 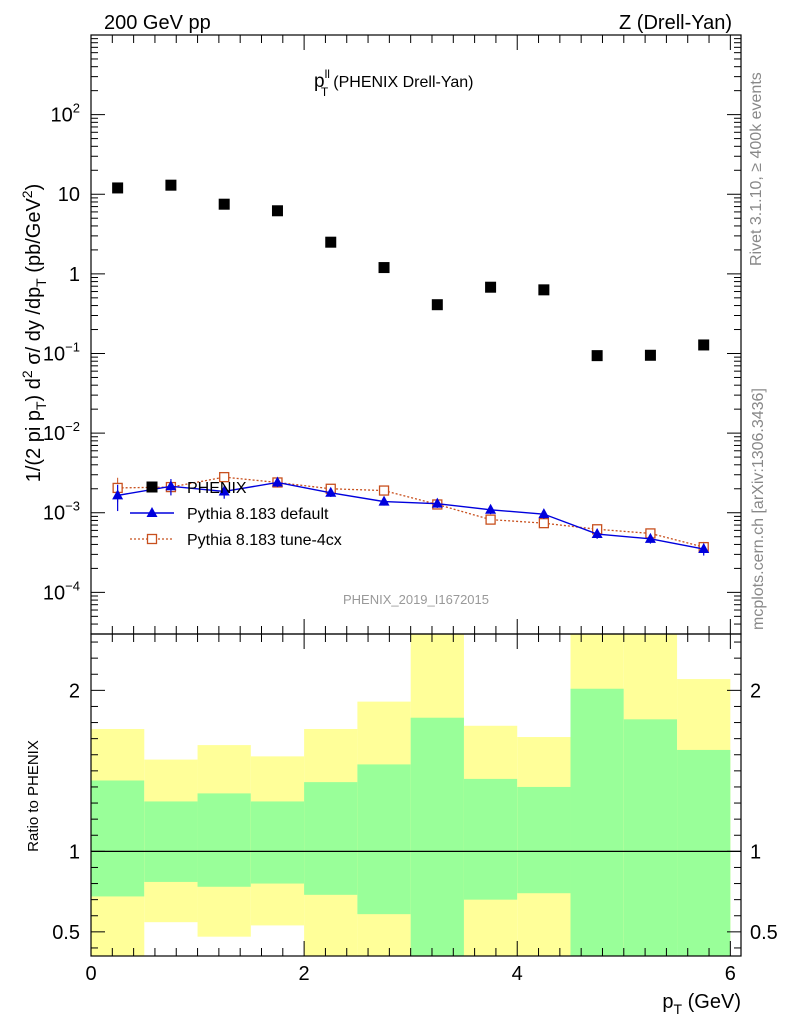 What do you see at coordinates (327, 74) in the screenshot?
I see `title-sup: ll` at bounding box center [327, 74].